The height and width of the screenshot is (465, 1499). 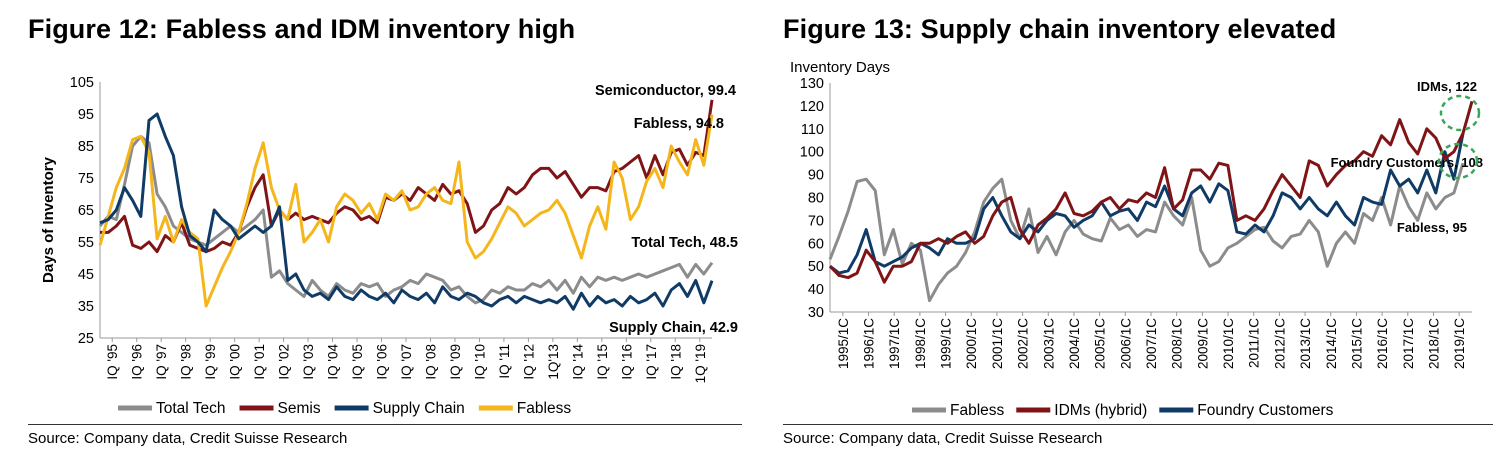 I want to click on x-tick-label: 1Q '19, so click(x=700, y=363).